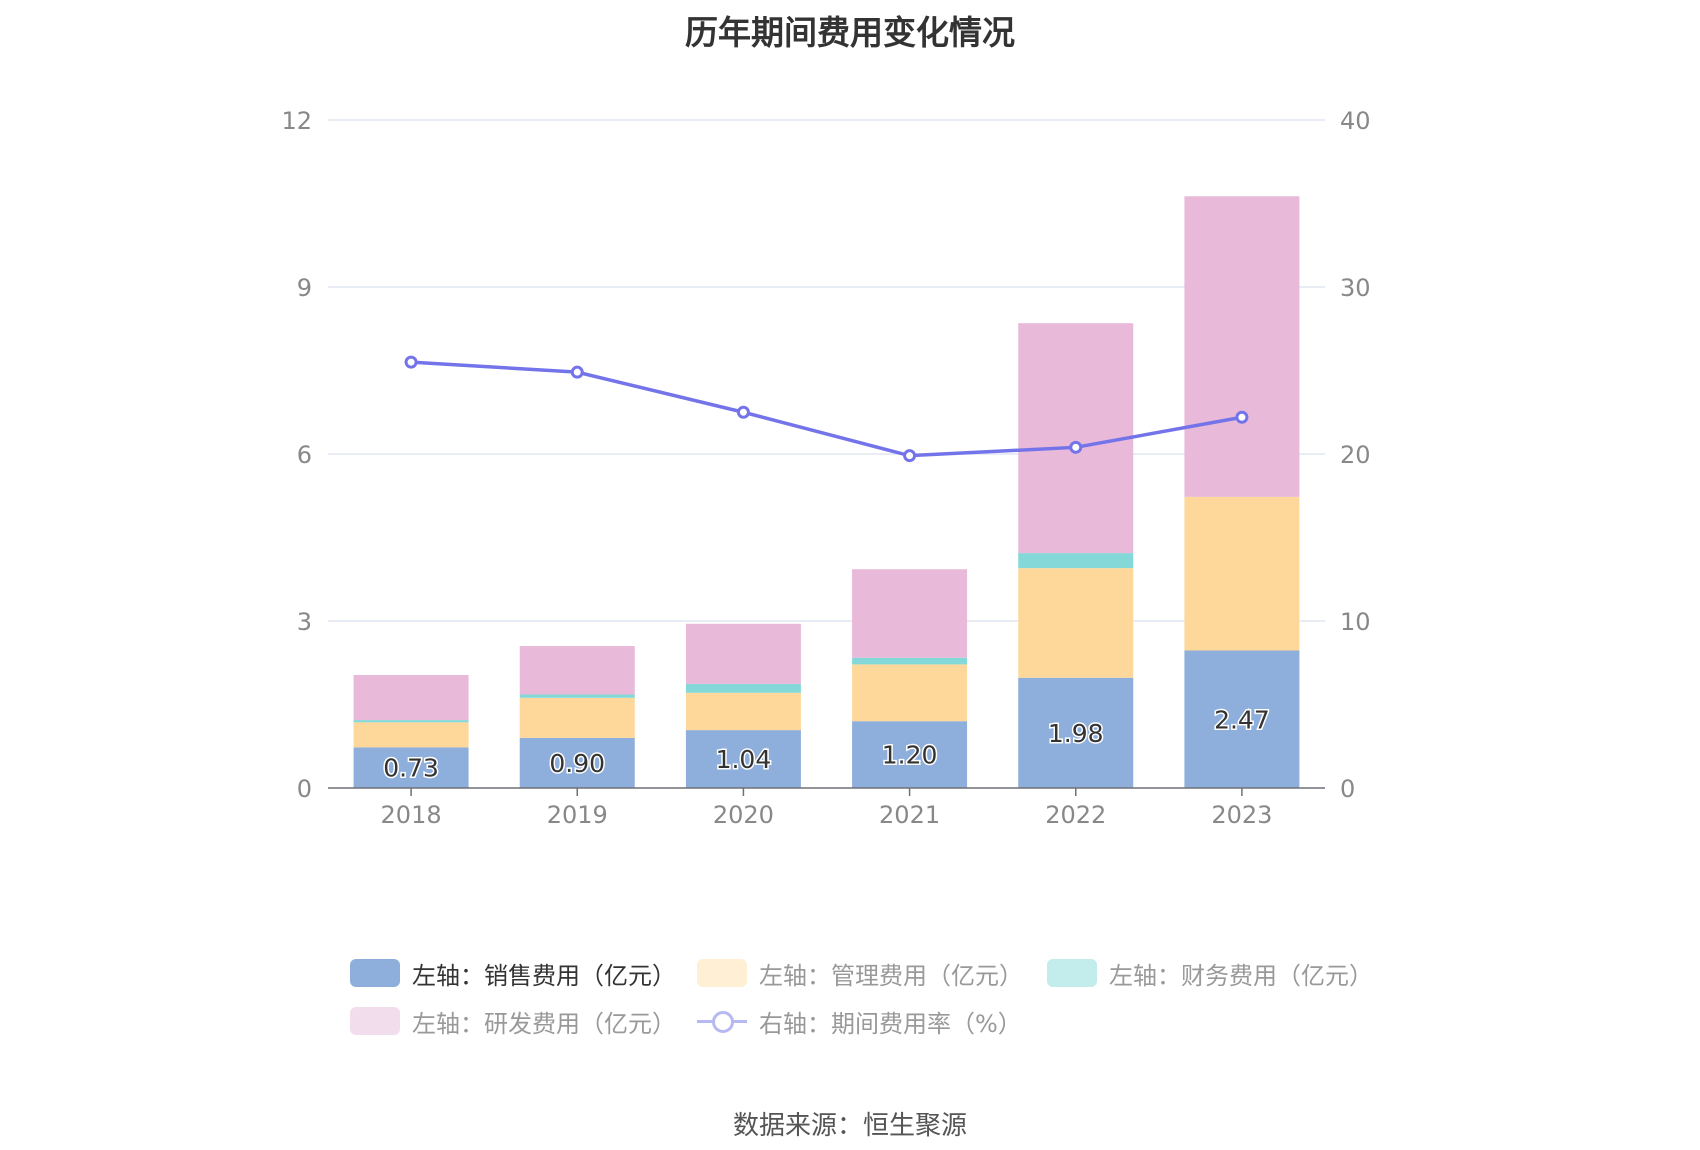 This screenshot has height=1150, width=1700. Describe the element at coordinates (411, 815) in the screenshot. I see `x-tick-label: 2018` at that location.